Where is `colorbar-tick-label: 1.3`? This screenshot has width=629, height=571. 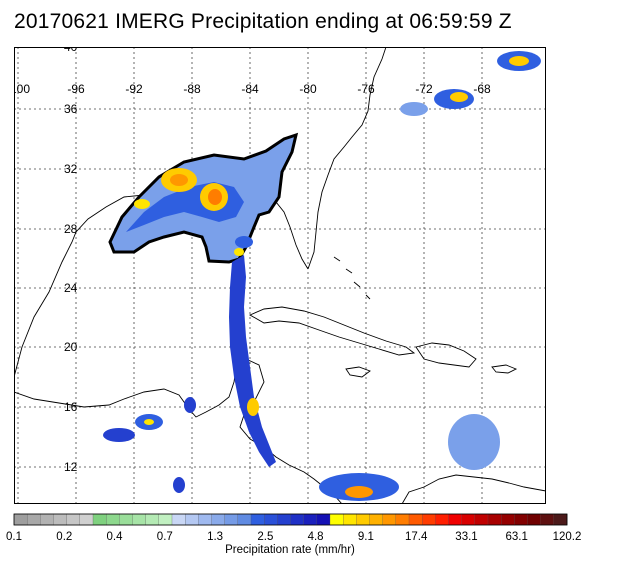 colorbar-tick-label: 1.3 is located at coordinates (215, 537).